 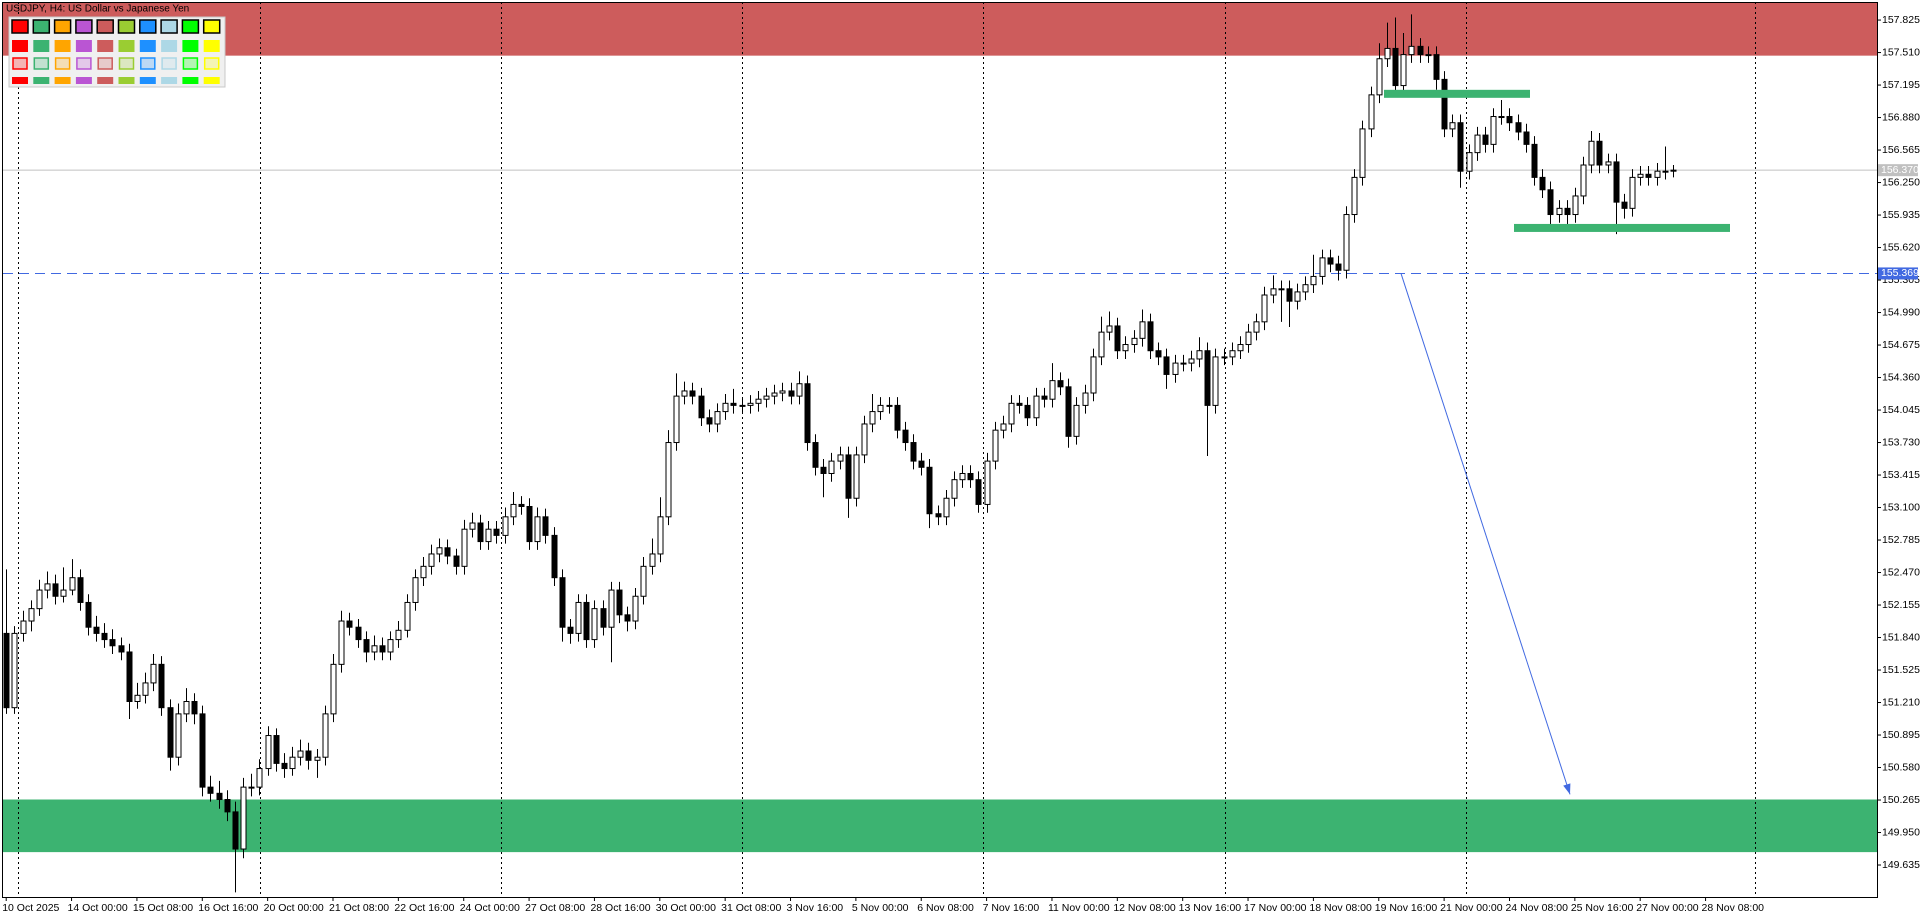 What do you see at coordinates (1567, 789) in the screenshot?
I see `arrow-head` at bounding box center [1567, 789].